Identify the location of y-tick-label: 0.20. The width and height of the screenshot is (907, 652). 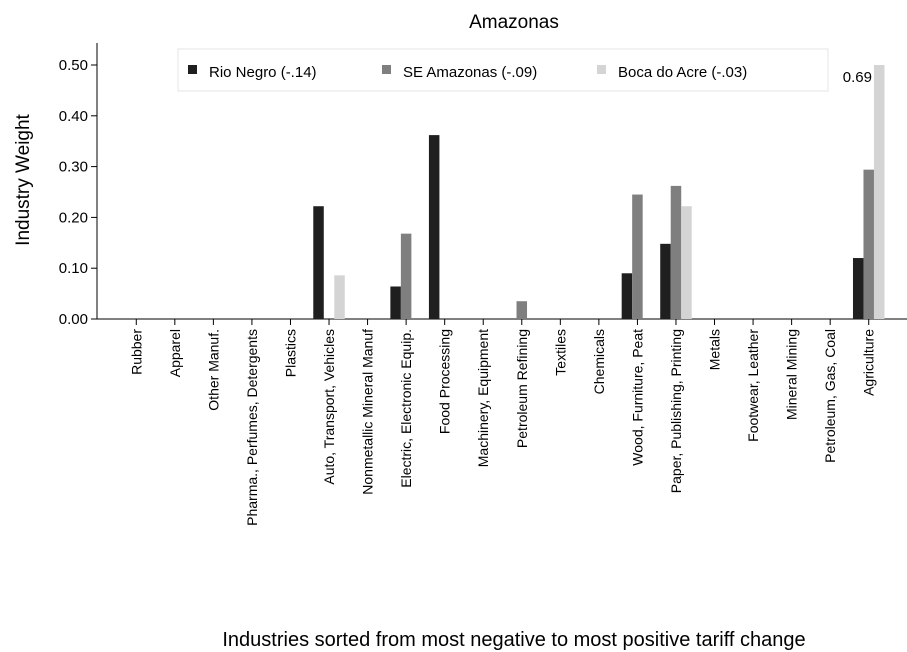
(73, 217).